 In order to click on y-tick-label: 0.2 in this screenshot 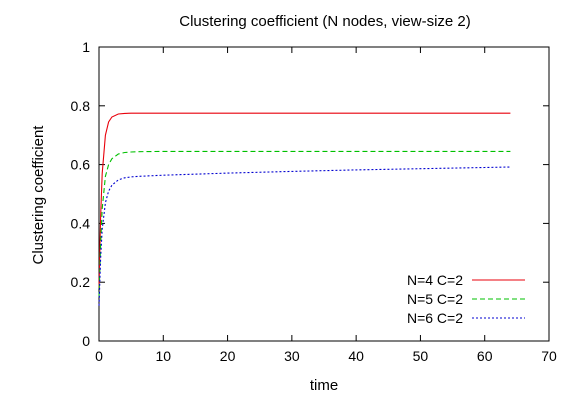, I will do `click(81, 282)`.